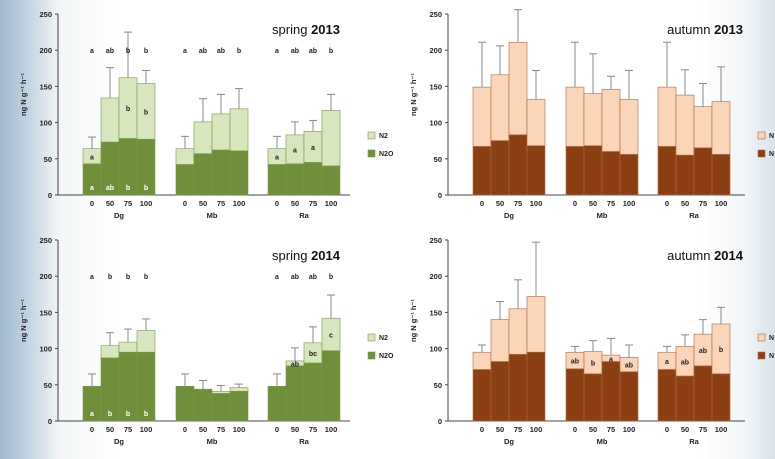 This screenshot has height=459, width=775. Describe the element at coordinates (667, 203) in the screenshot. I see `x-tick-label: 0` at that location.